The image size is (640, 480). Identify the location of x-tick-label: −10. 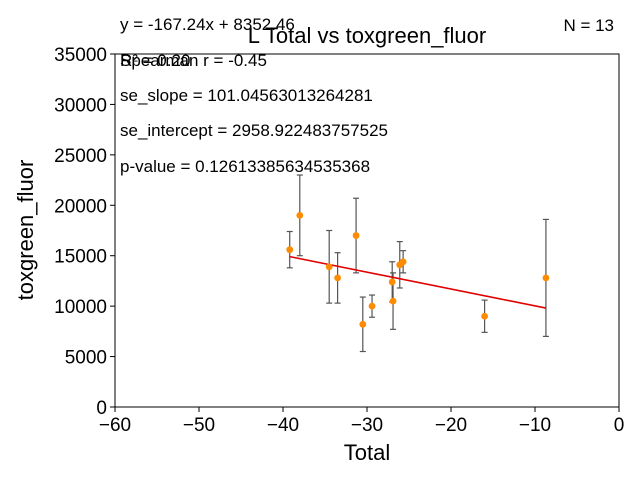
(535, 425).